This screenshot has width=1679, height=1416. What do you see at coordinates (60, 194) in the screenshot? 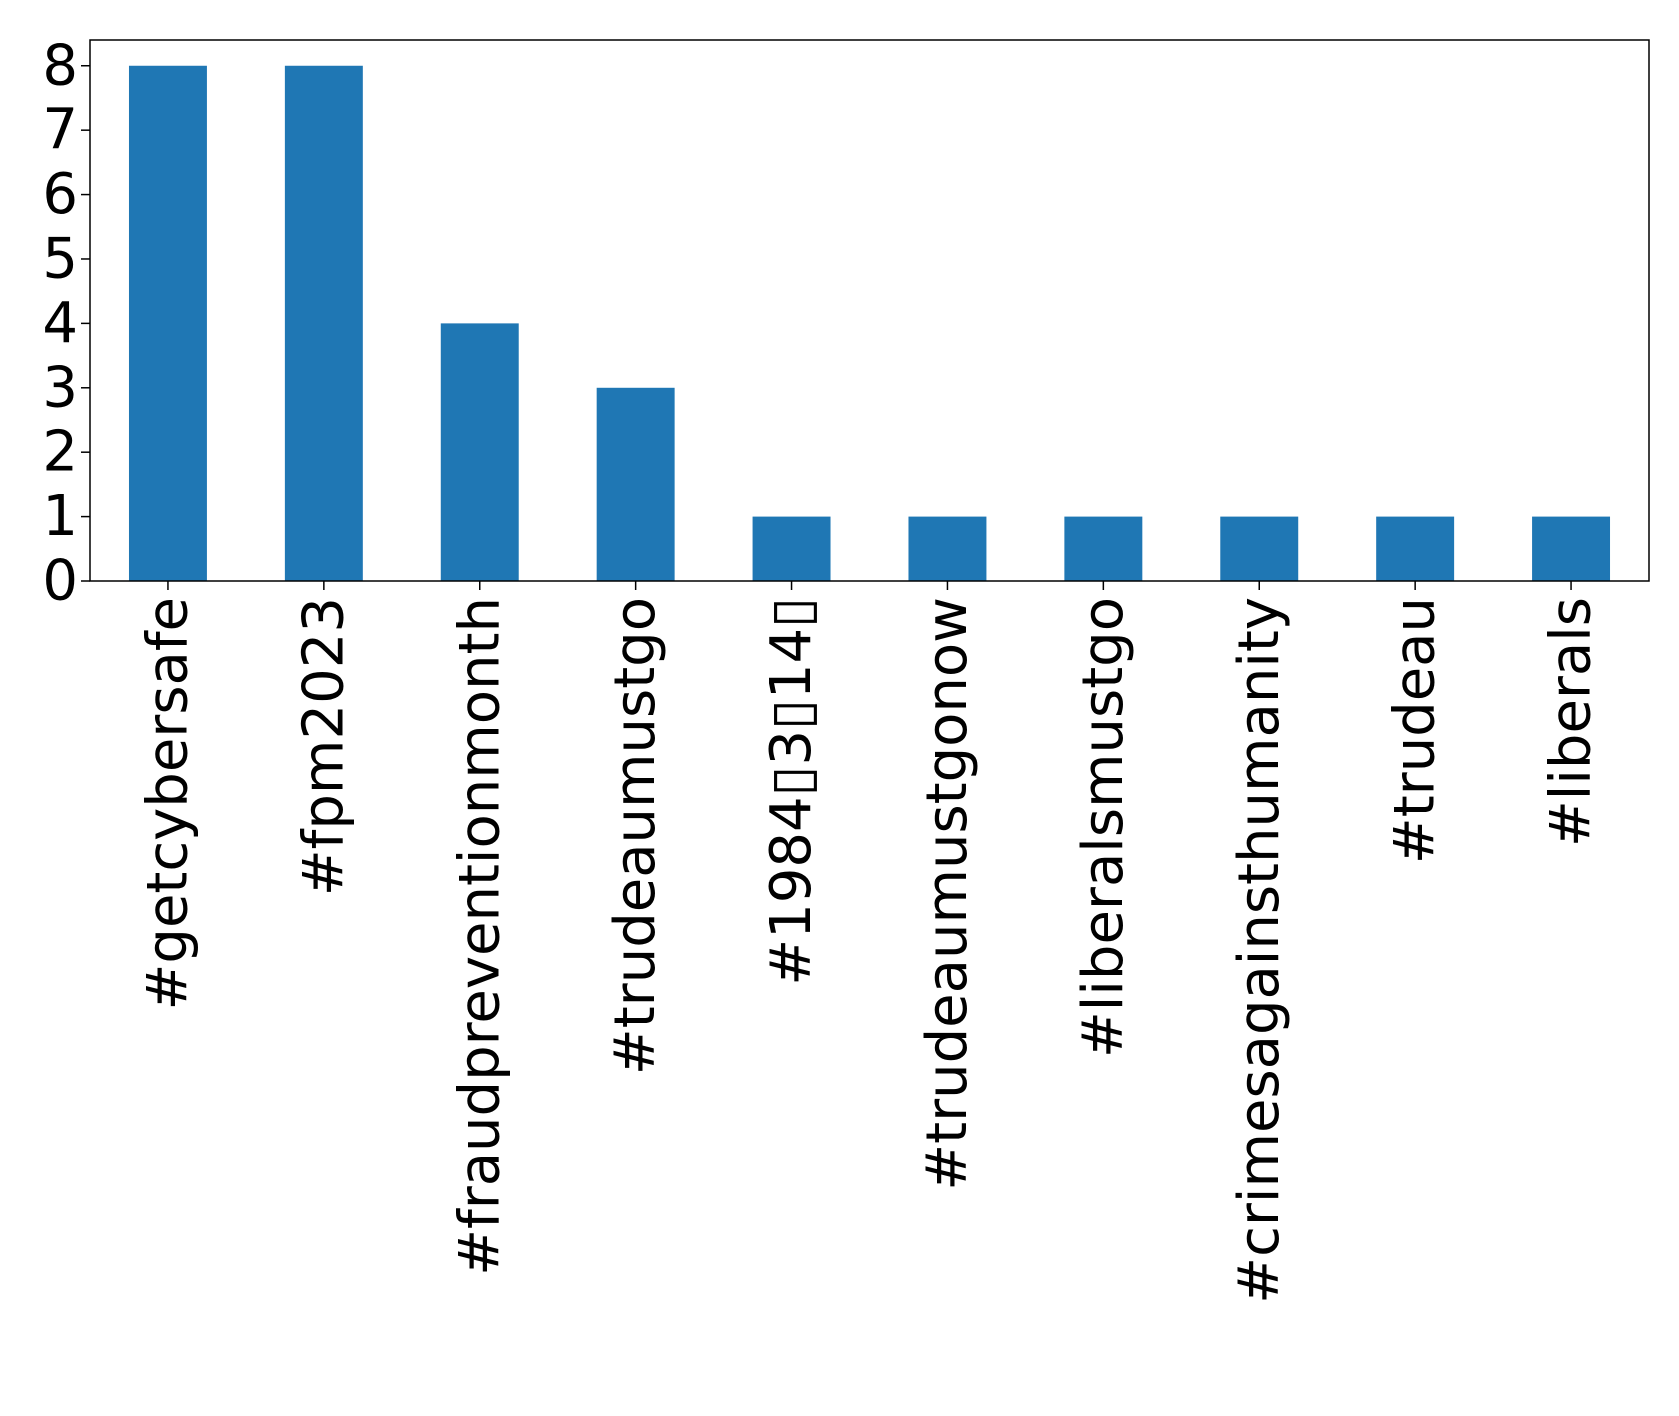
I see `y-tick-label-6: 6` at bounding box center [60, 194].